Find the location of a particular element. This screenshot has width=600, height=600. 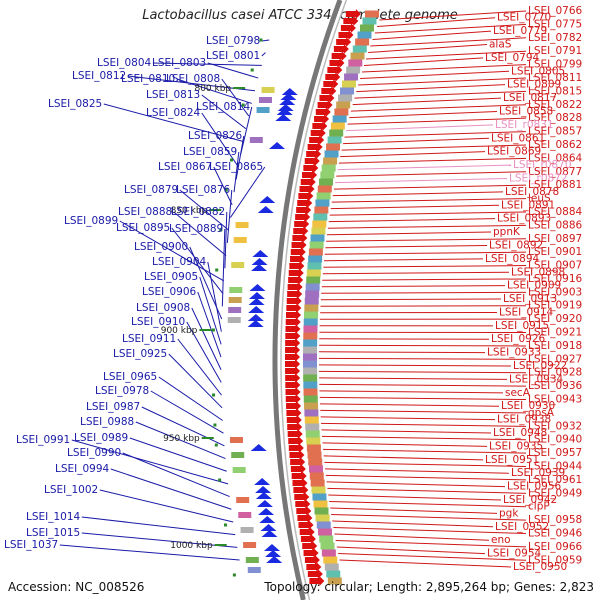

right-gene-label: LSEI_0951 is located at coordinates (512, 460).